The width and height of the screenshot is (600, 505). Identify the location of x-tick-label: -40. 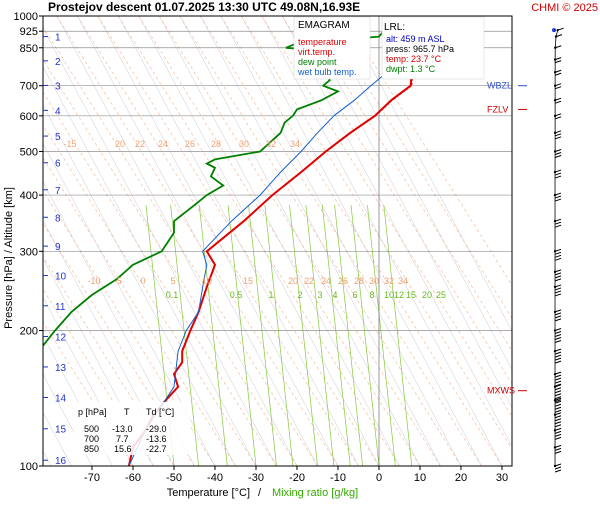
(215, 478).